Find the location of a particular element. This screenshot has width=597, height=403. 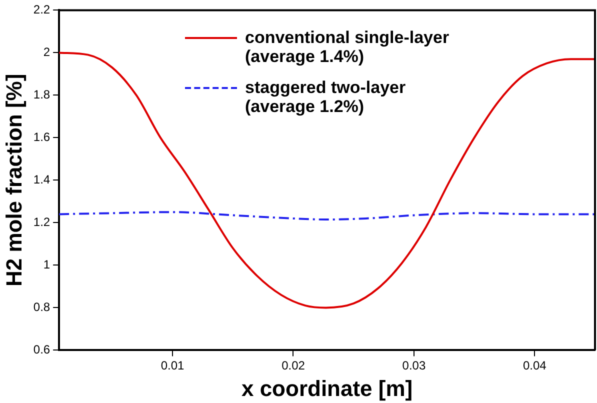

line-series is located at coordinates (327, 216).